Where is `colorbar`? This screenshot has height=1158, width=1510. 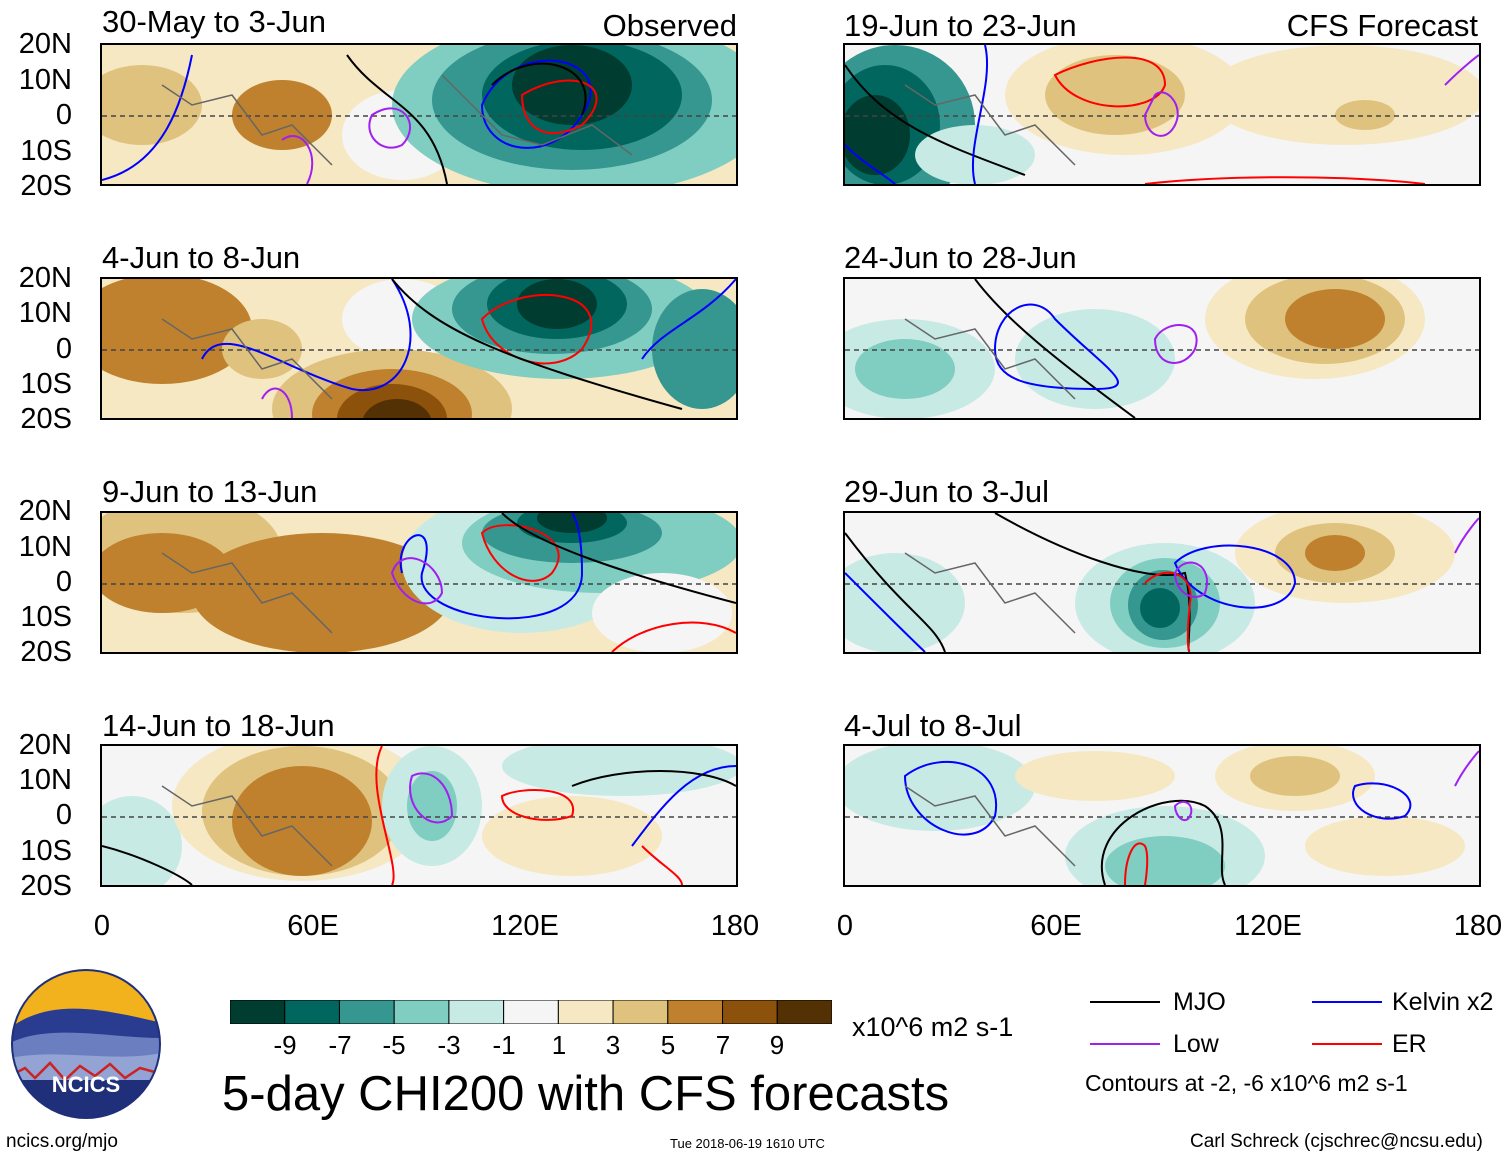 colorbar is located at coordinates (531, 1012).